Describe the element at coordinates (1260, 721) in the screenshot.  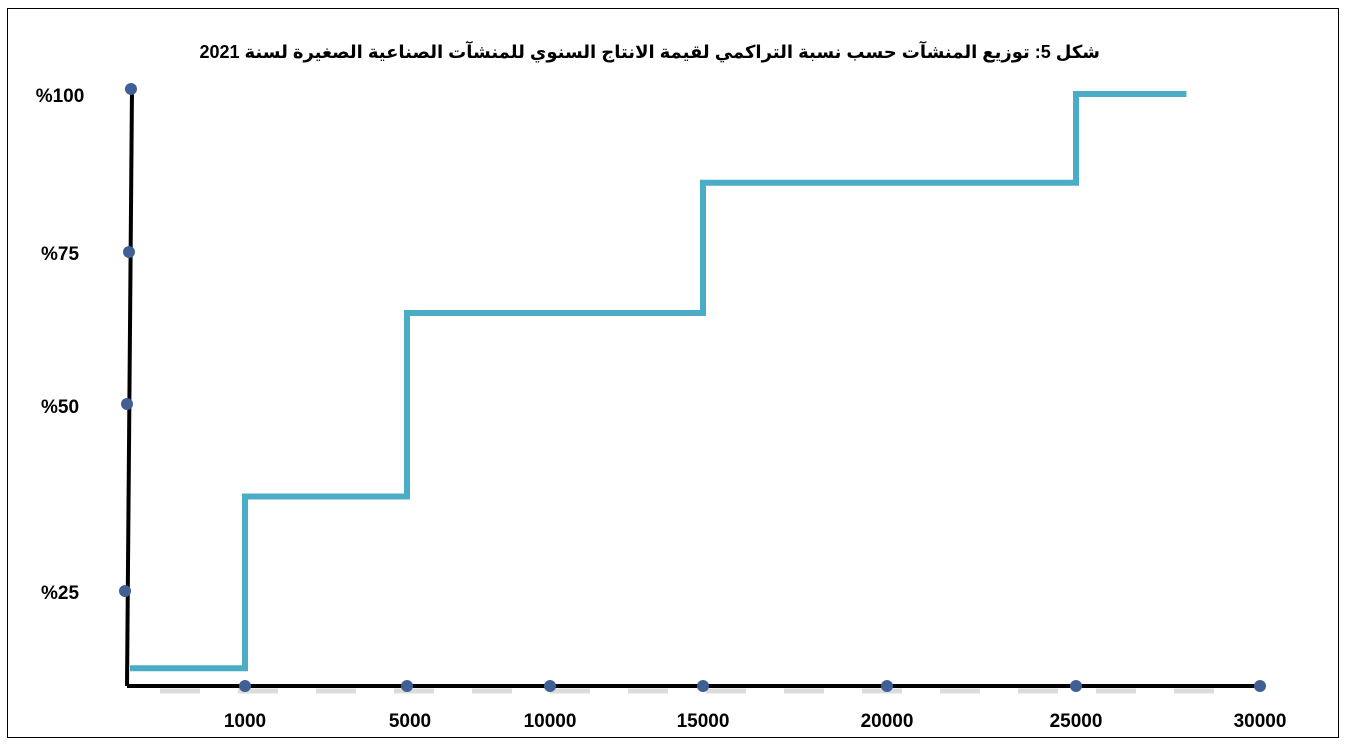
I see `x-tick-label-30000: 30000` at that location.